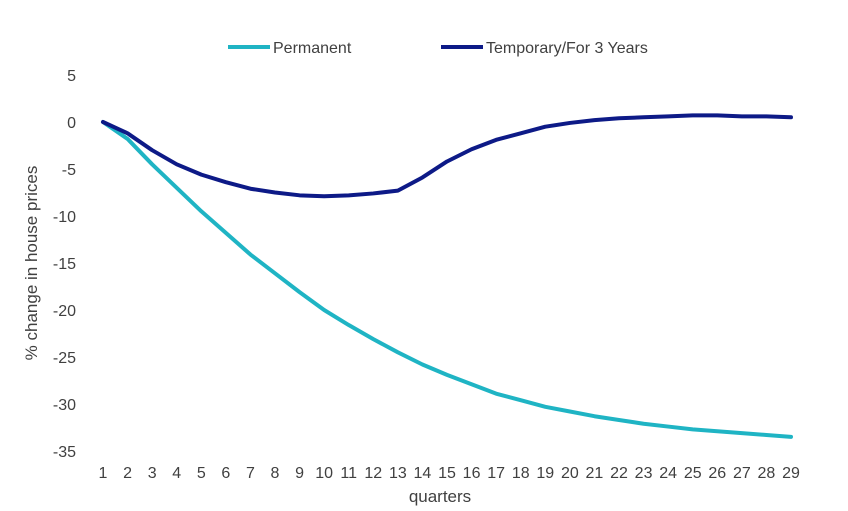 This screenshot has height=511, width=848. I want to click on x-tick-label: 22, so click(619, 473).